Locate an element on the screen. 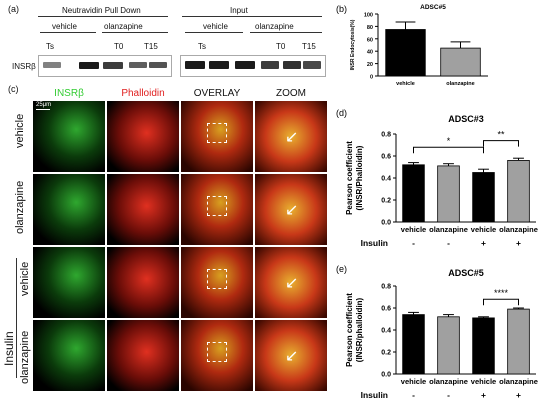 Image resolution: width=550 pixels, height=411 pixels. olanzapine-label-a2: olanzapine is located at coordinates (274, 26).